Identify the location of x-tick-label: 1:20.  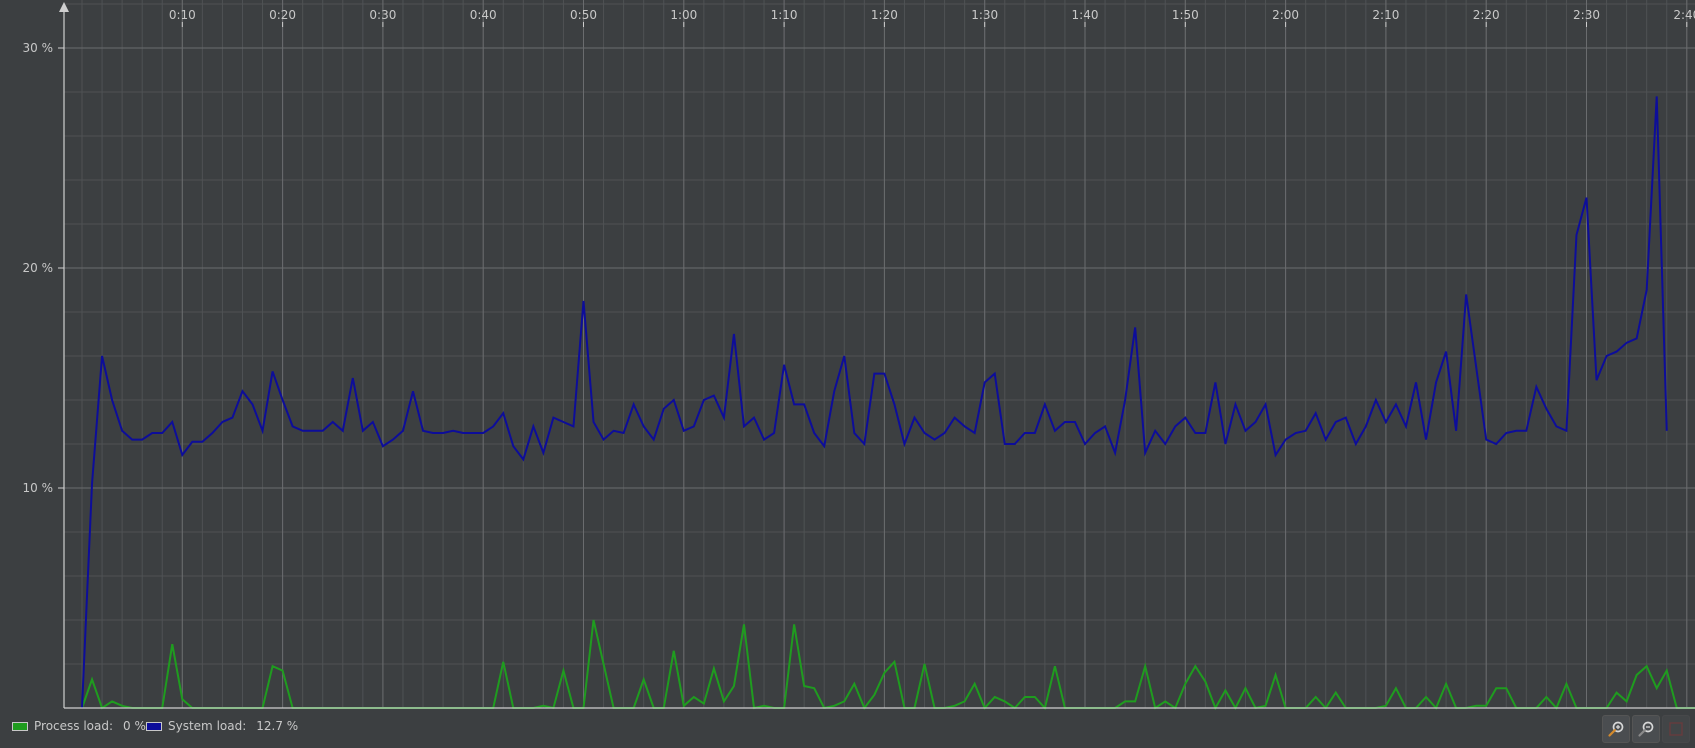
(884, 15).